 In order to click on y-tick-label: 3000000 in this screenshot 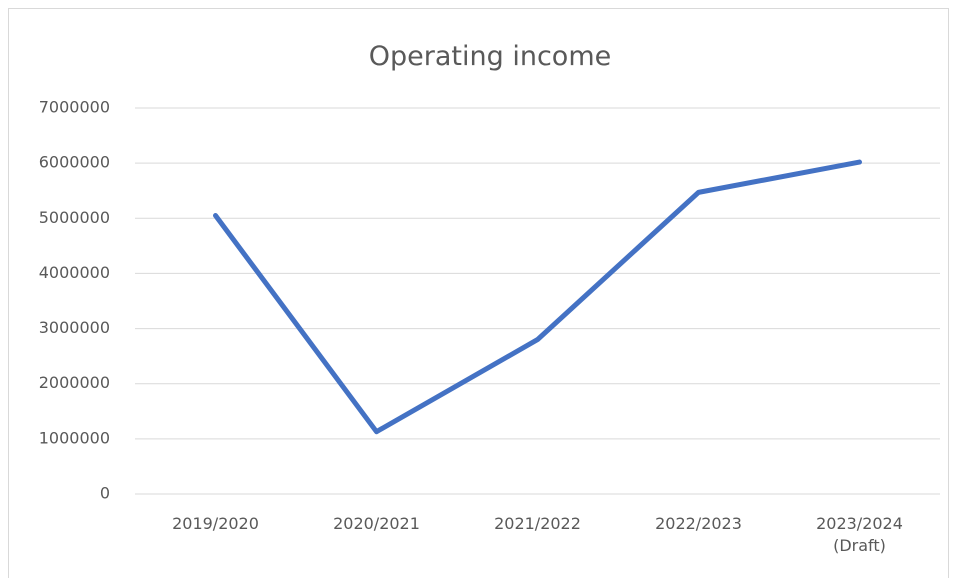, I will do `click(74, 327)`.